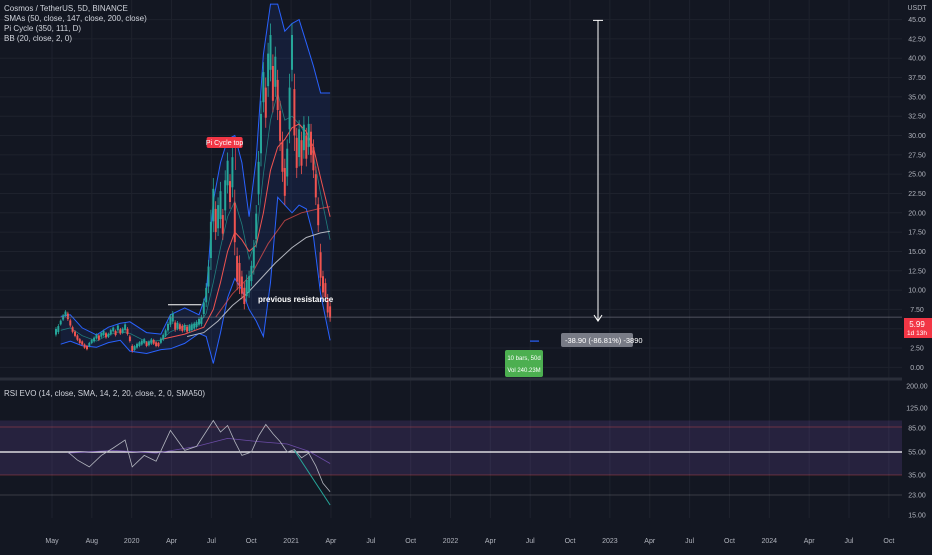 The height and width of the screenshot is (555, 932). I want to click on current-price-label: 5.99, so click(917, 324).